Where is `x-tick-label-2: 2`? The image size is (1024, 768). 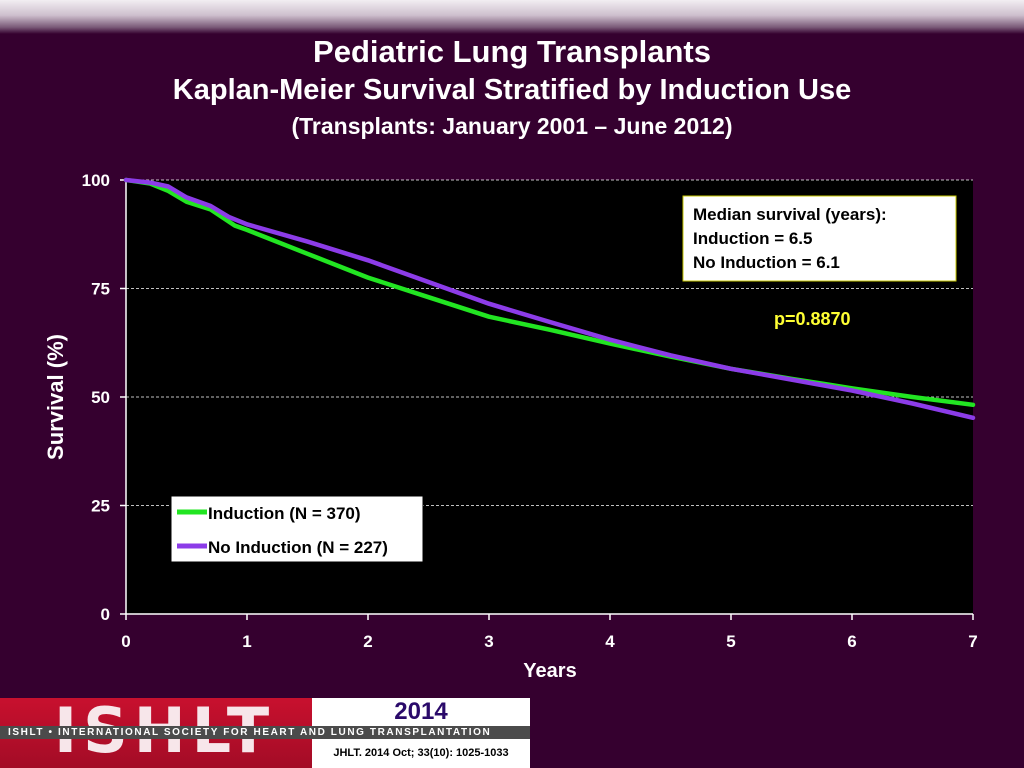 x-tick-label-2: 2 is located at coordinates (367, 641).